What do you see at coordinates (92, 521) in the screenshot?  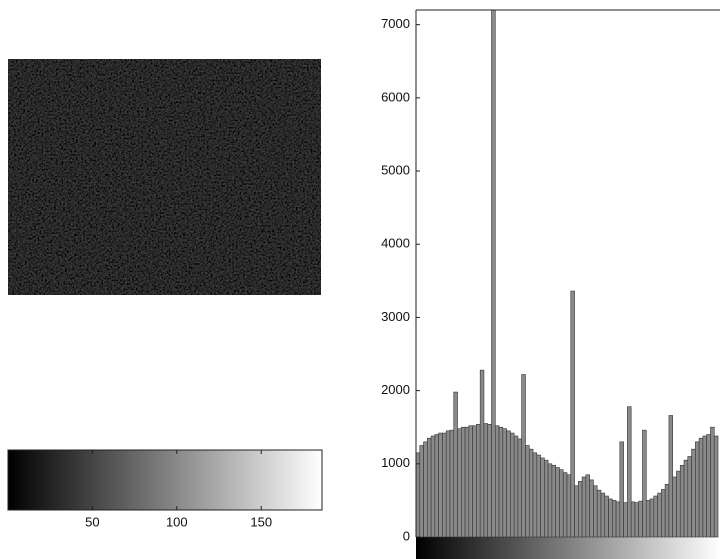 I see `x-tick-label: 50` at bounding box center [92, 521].